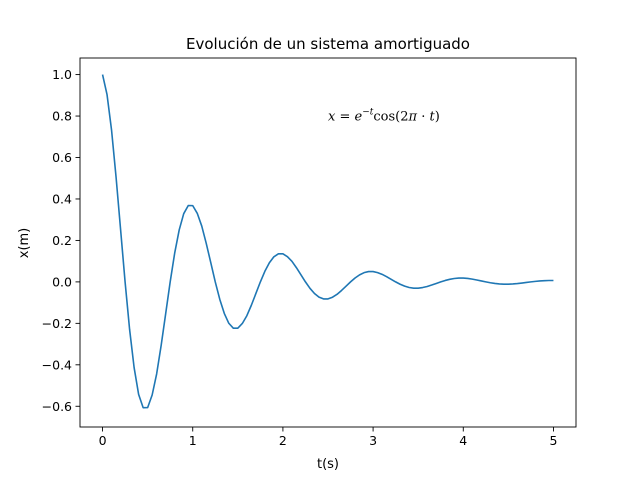  Describe the element at coordinates (103, 440) in the screenshot. I see `x-tick-label: 0` at that location.